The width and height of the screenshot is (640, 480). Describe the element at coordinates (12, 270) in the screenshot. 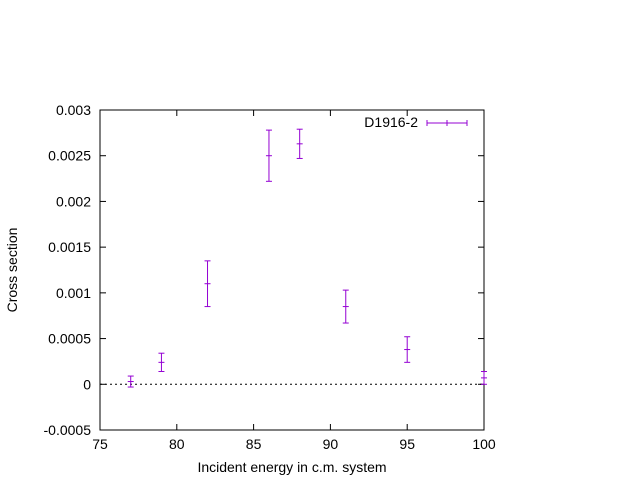

I see `y-axis-label: Cross section` at that location.